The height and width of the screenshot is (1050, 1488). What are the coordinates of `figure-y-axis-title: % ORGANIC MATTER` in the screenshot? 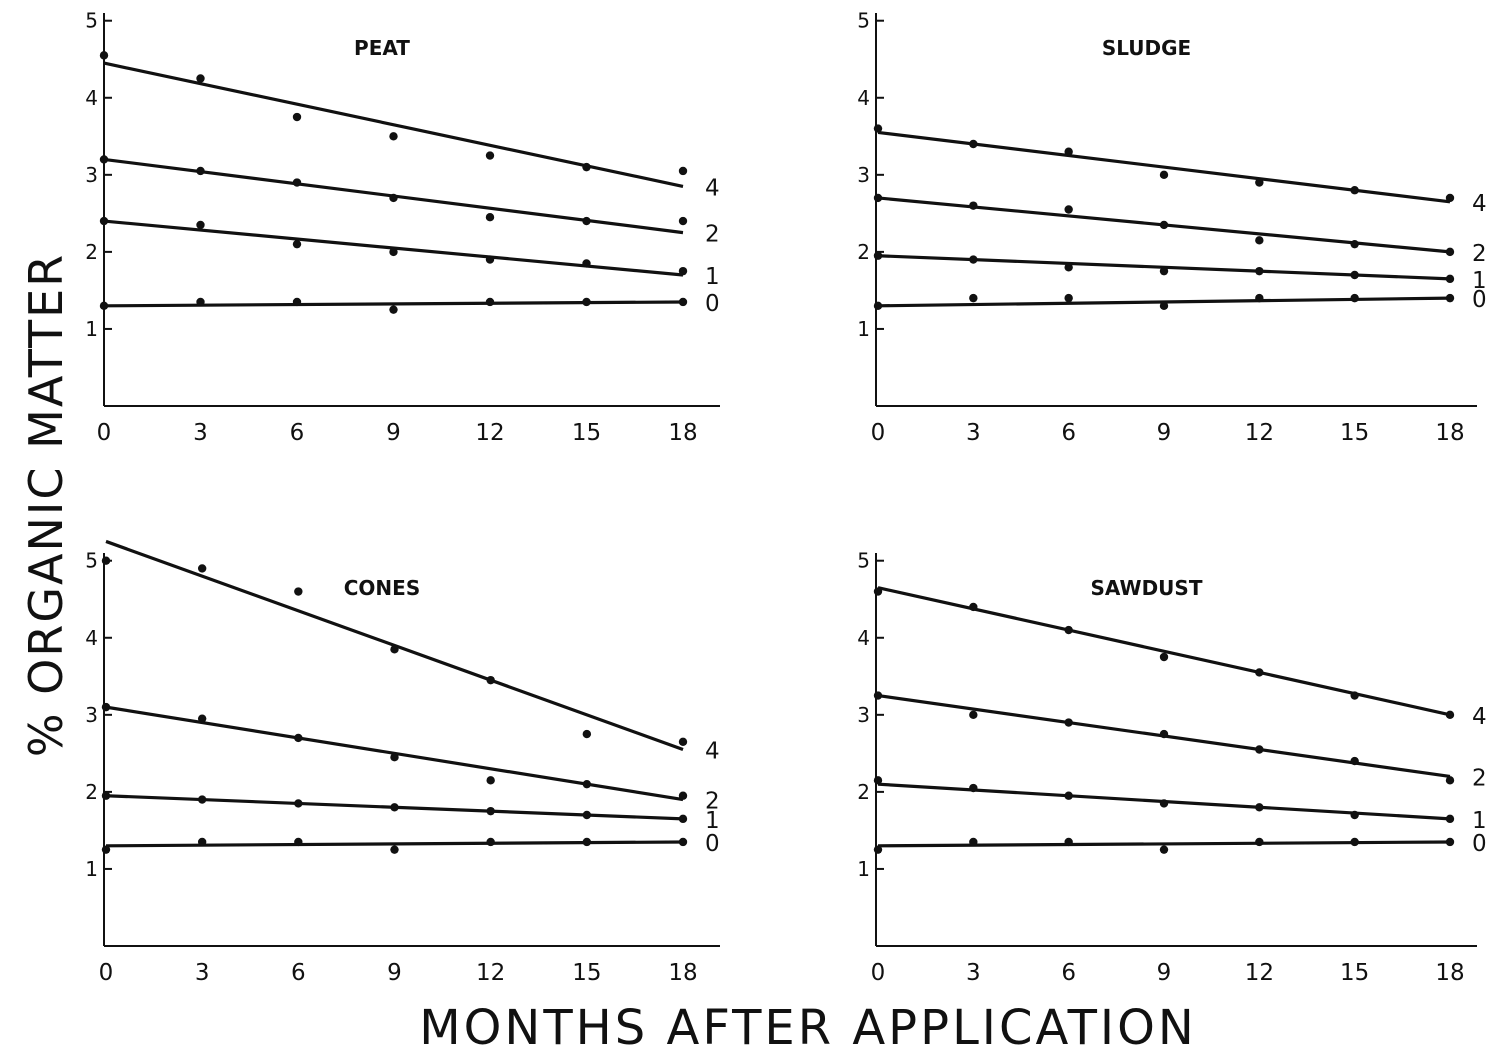 It's located at (46, 505).